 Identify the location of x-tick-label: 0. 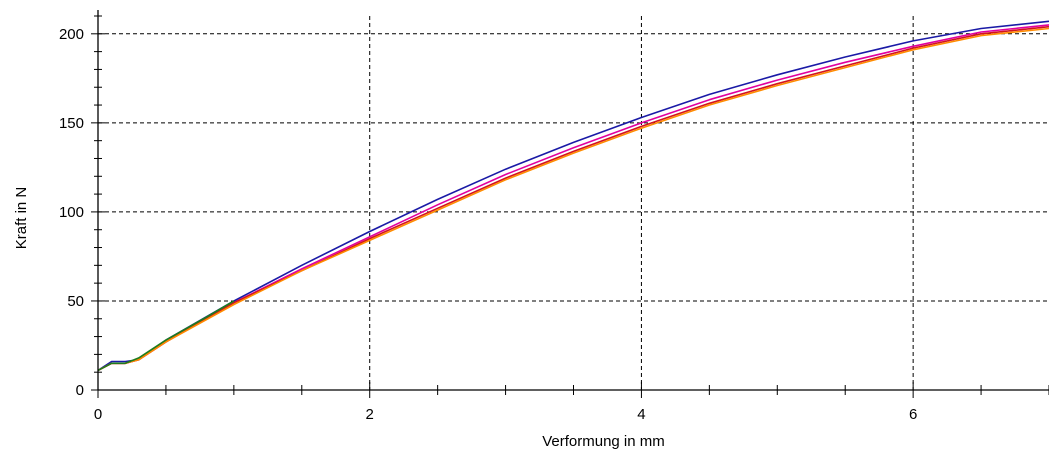
(98, 414).